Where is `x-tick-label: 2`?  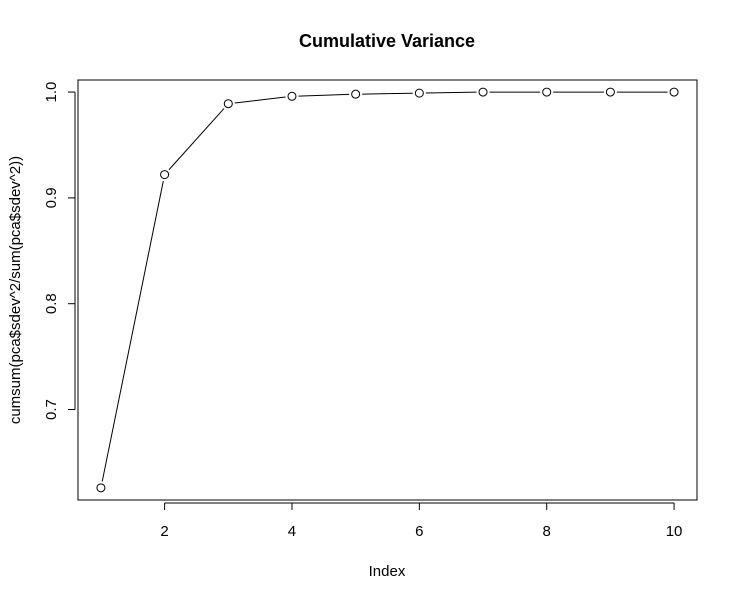 x-tick-label: 2 is located at coordinates (164, 531).